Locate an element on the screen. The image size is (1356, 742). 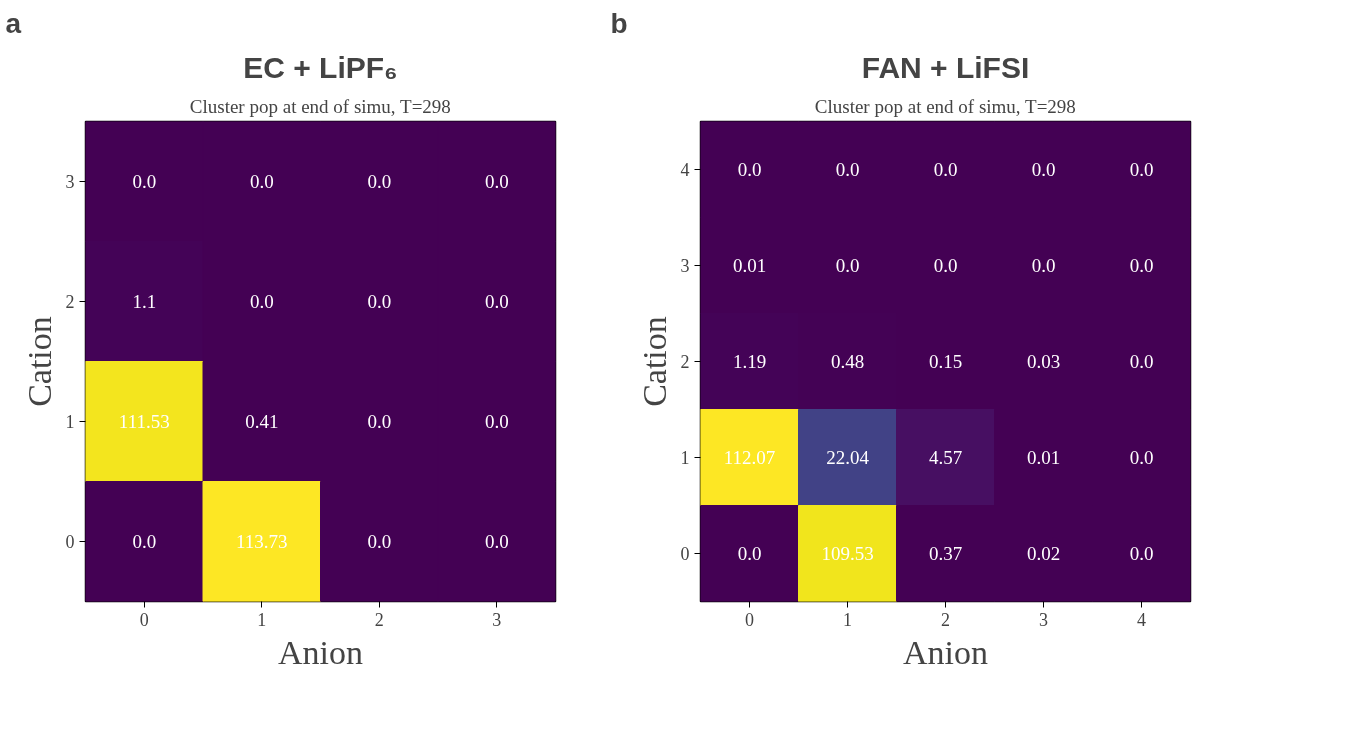
text: a is located at coordinates (13, 23).